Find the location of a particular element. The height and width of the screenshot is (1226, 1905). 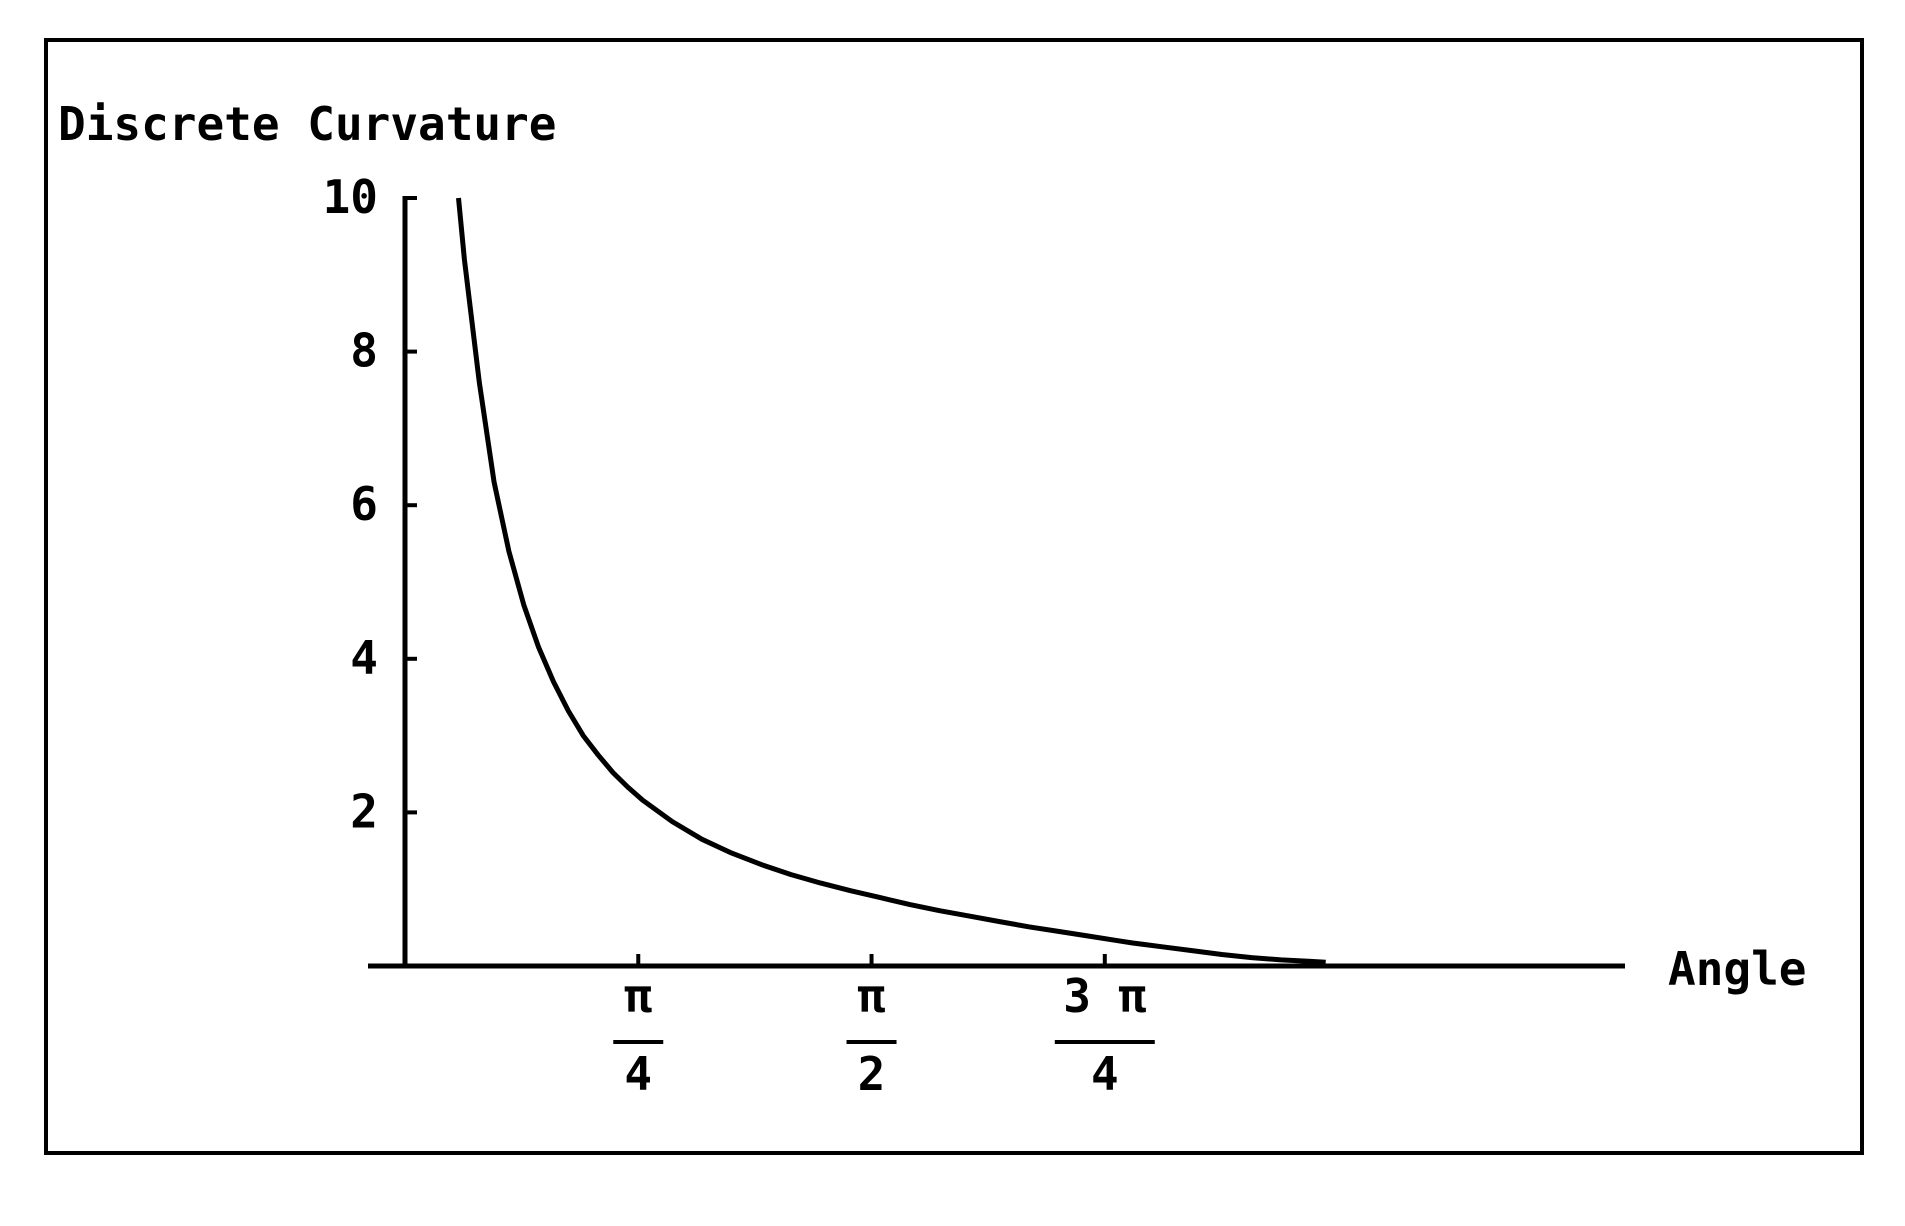

y-tick-label: 4 is located at coordinates (364, 658).